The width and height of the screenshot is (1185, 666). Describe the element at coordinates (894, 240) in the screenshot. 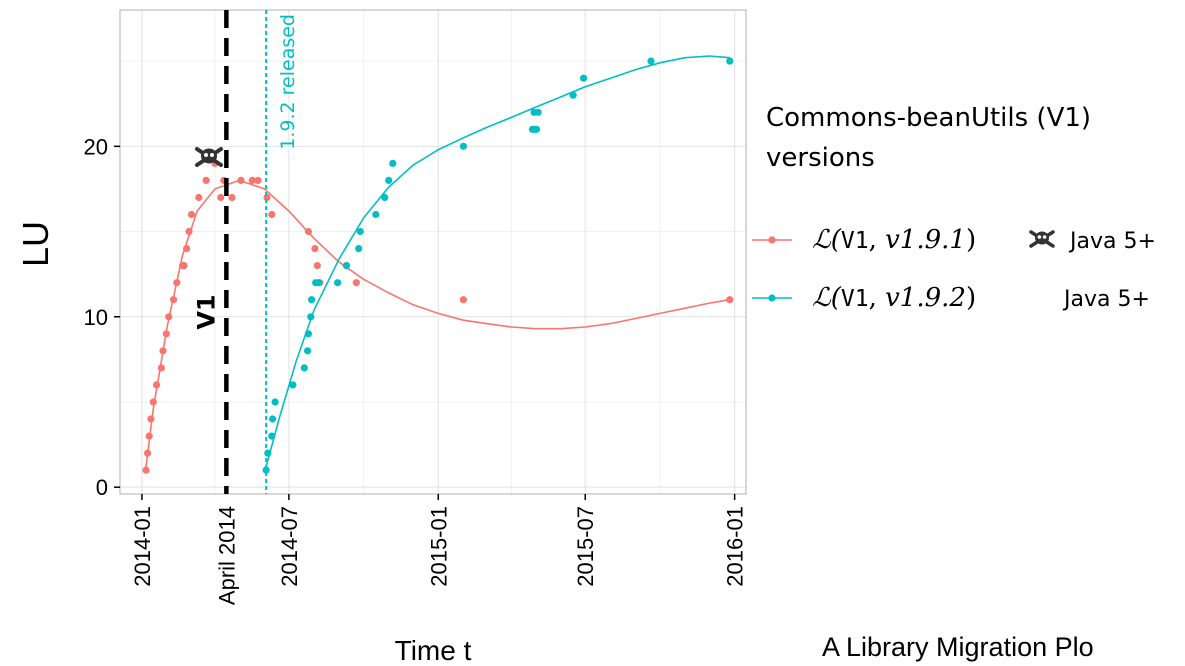

I see `legend-entry-label: ℒ(V1, v1.9.1)` at that location.